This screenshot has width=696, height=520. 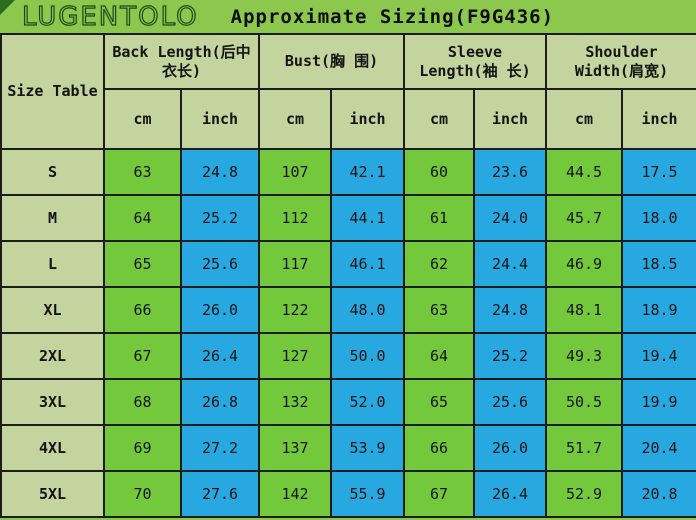 I want to click on value-cell: 44.5, so click(x=584, y=172).